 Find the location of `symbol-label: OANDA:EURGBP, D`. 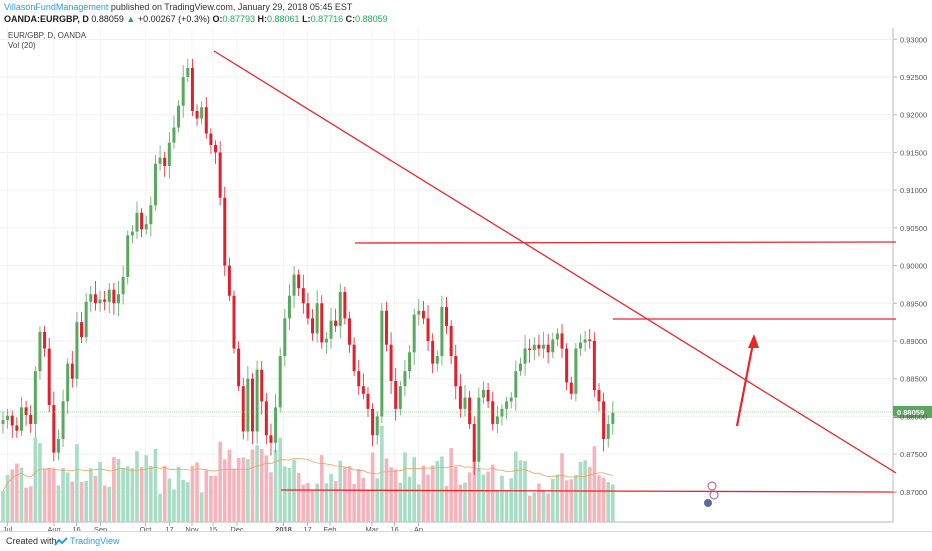

symbol-label: OANDA:EURGBP, D is located at coordinates (46, 19).